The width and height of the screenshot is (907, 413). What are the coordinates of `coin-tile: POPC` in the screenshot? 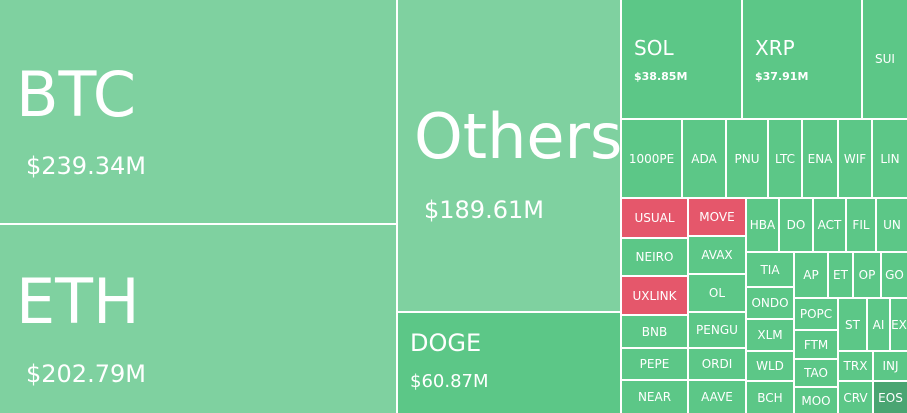 It's located at (816, 314).